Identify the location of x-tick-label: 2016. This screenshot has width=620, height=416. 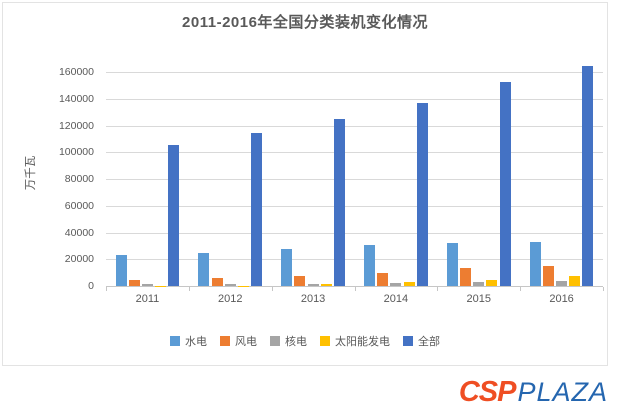
(561, 299).